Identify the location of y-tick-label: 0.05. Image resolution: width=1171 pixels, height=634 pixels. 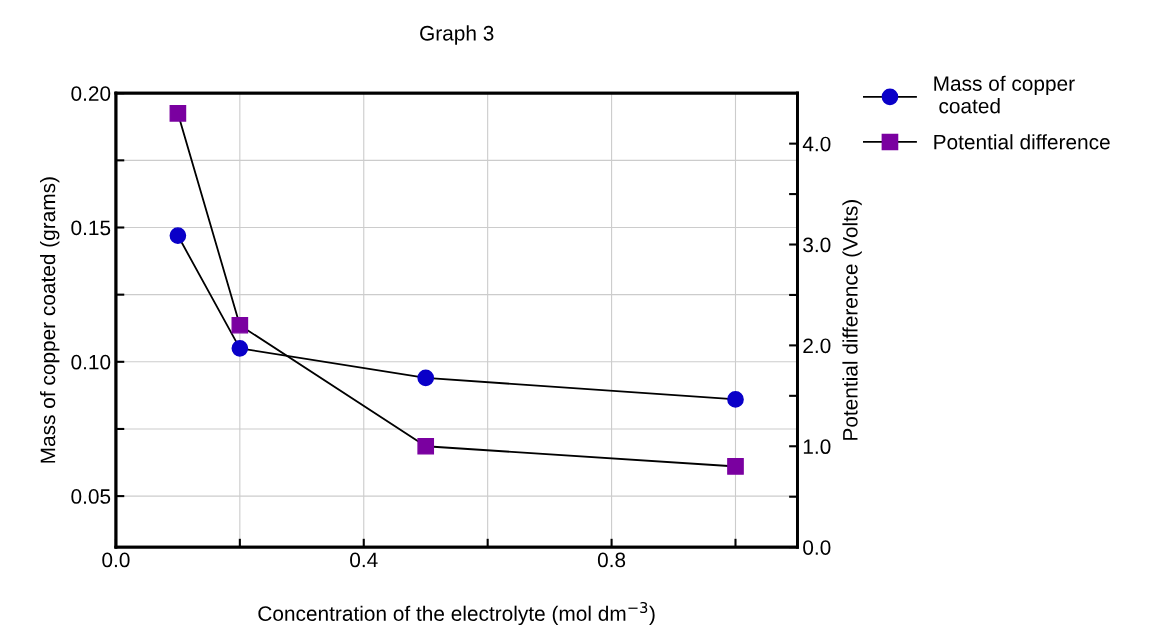
(91, 496).